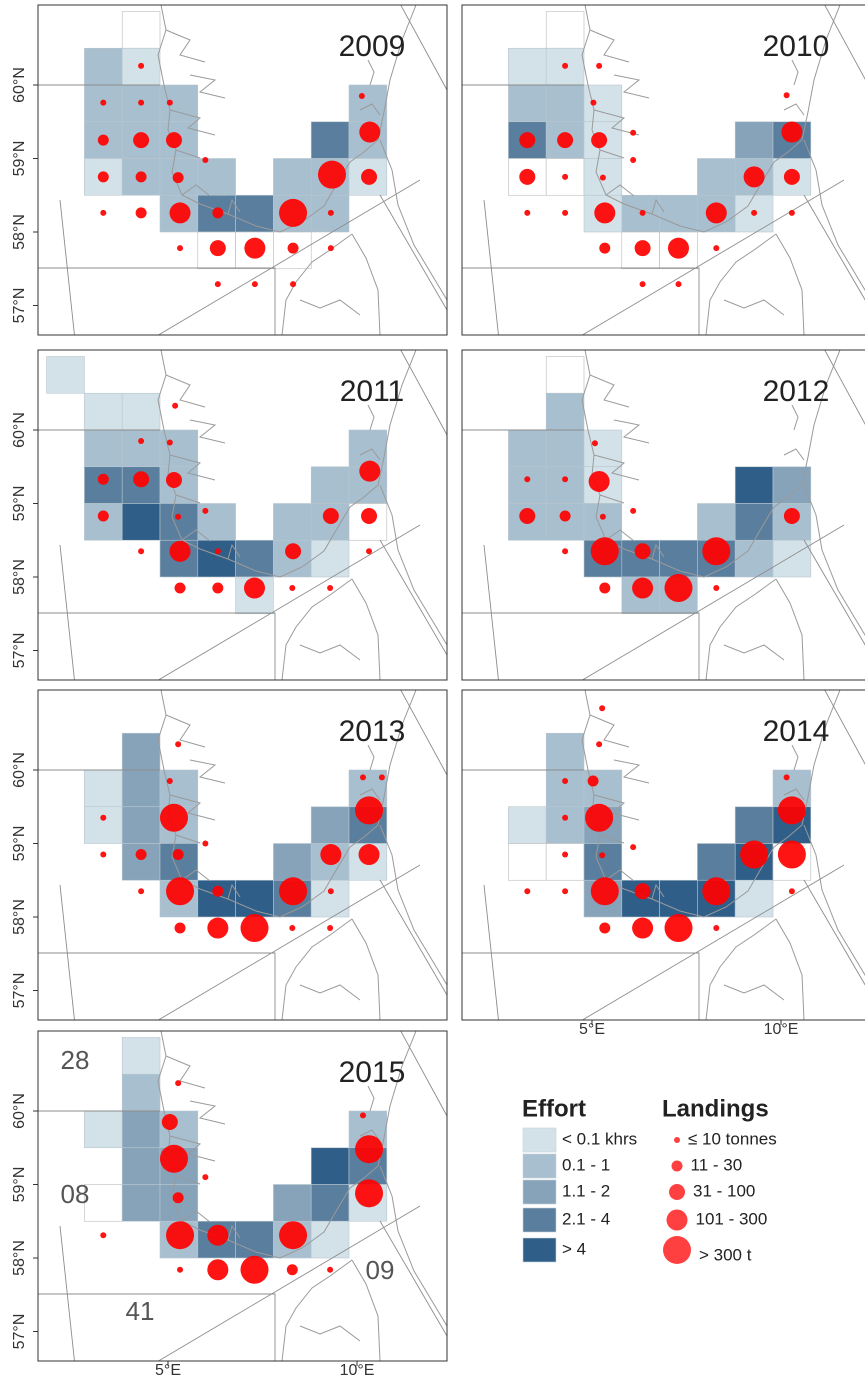 The height and width of the screenshot is (1377, 865). What do you see at coordinates (732, 1218) in the screenshot?
I see `landings-legend-label: 101 - 300` at bounding box center [732, 1218].